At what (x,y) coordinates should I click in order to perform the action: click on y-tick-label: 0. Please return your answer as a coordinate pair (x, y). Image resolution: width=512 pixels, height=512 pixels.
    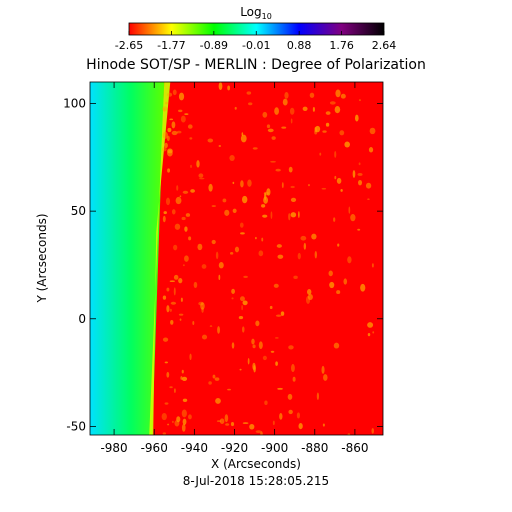
    Looking at the image, I should click on (82, 319).